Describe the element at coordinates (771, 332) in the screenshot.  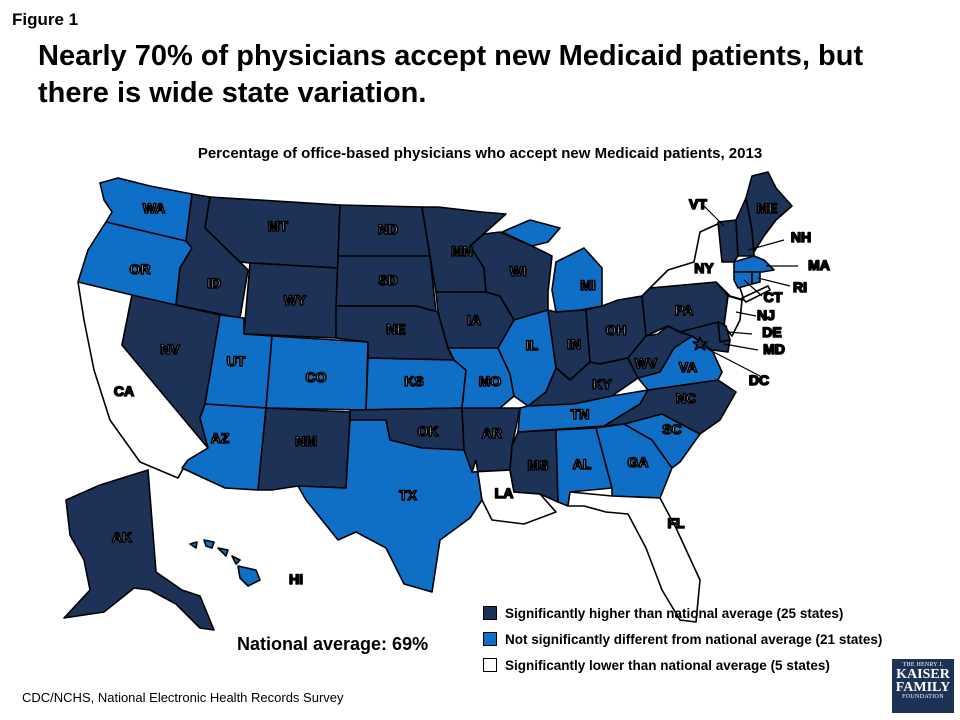
I see `label-de: DE` at that location.